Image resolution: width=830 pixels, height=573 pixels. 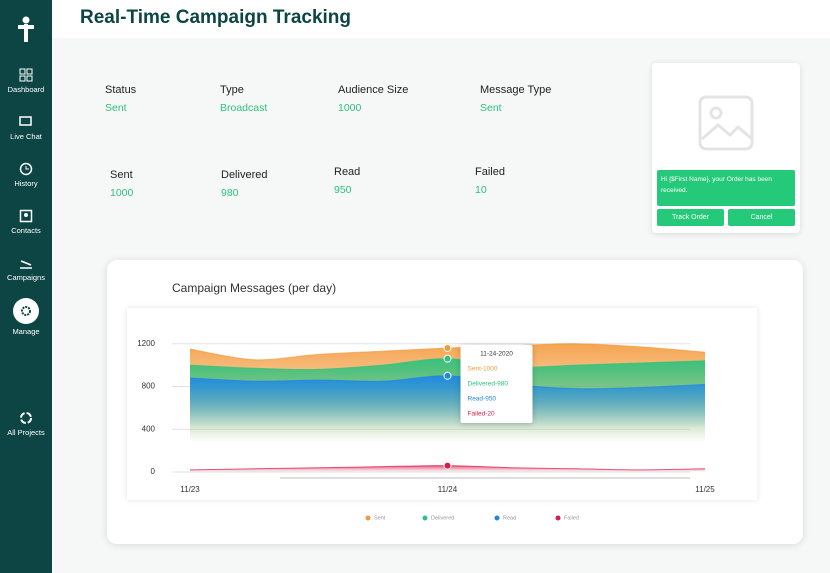 What do you see at coordinates (244, 175) in the screenshot?
I see `stat-label: Delivered` at bounding box center [244, 175].